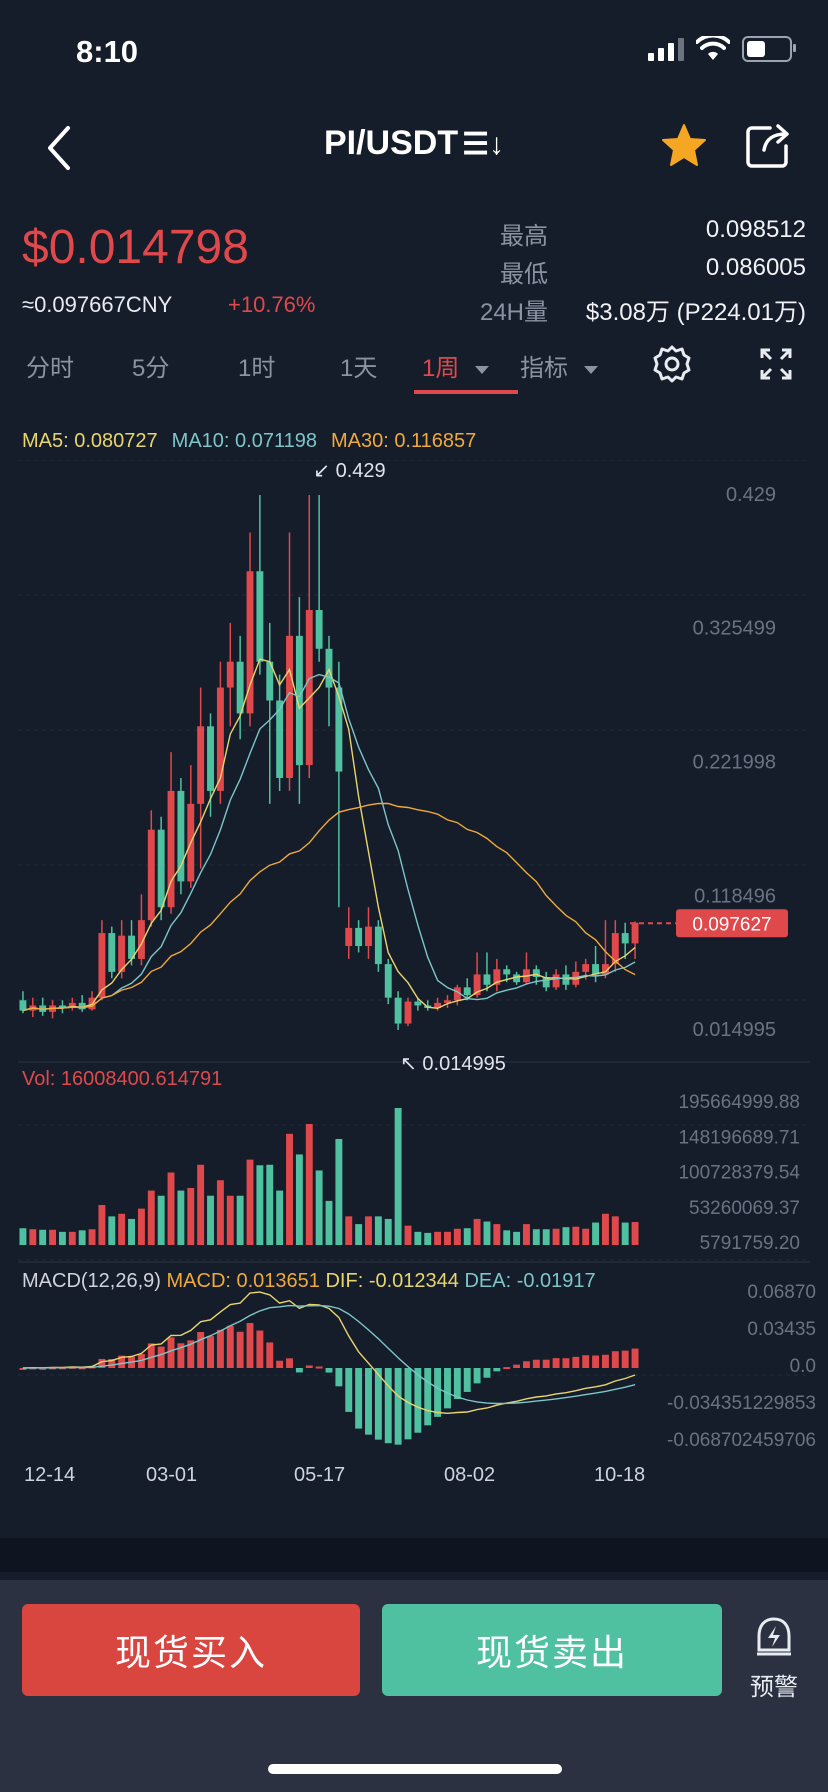 This screenshot has width=828, height=1792. What do you see at coordinates (513, 312) in the screenshot?
I see `stat-volume-label: 24H量` at bounding box center [513, 312].